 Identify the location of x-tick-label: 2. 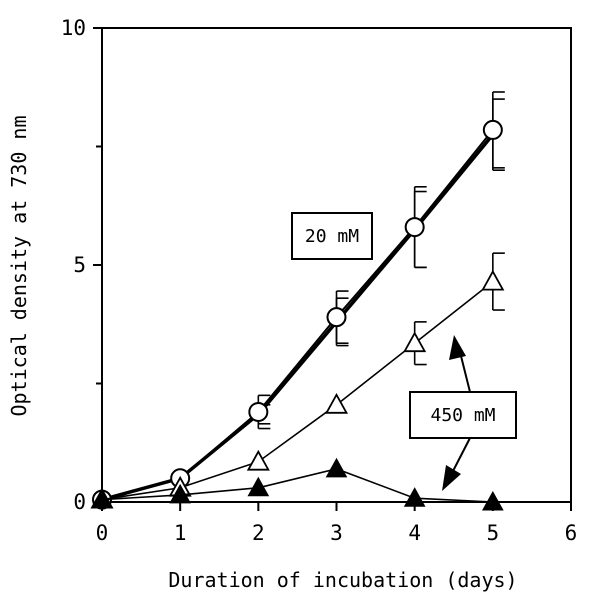
(258, 533).